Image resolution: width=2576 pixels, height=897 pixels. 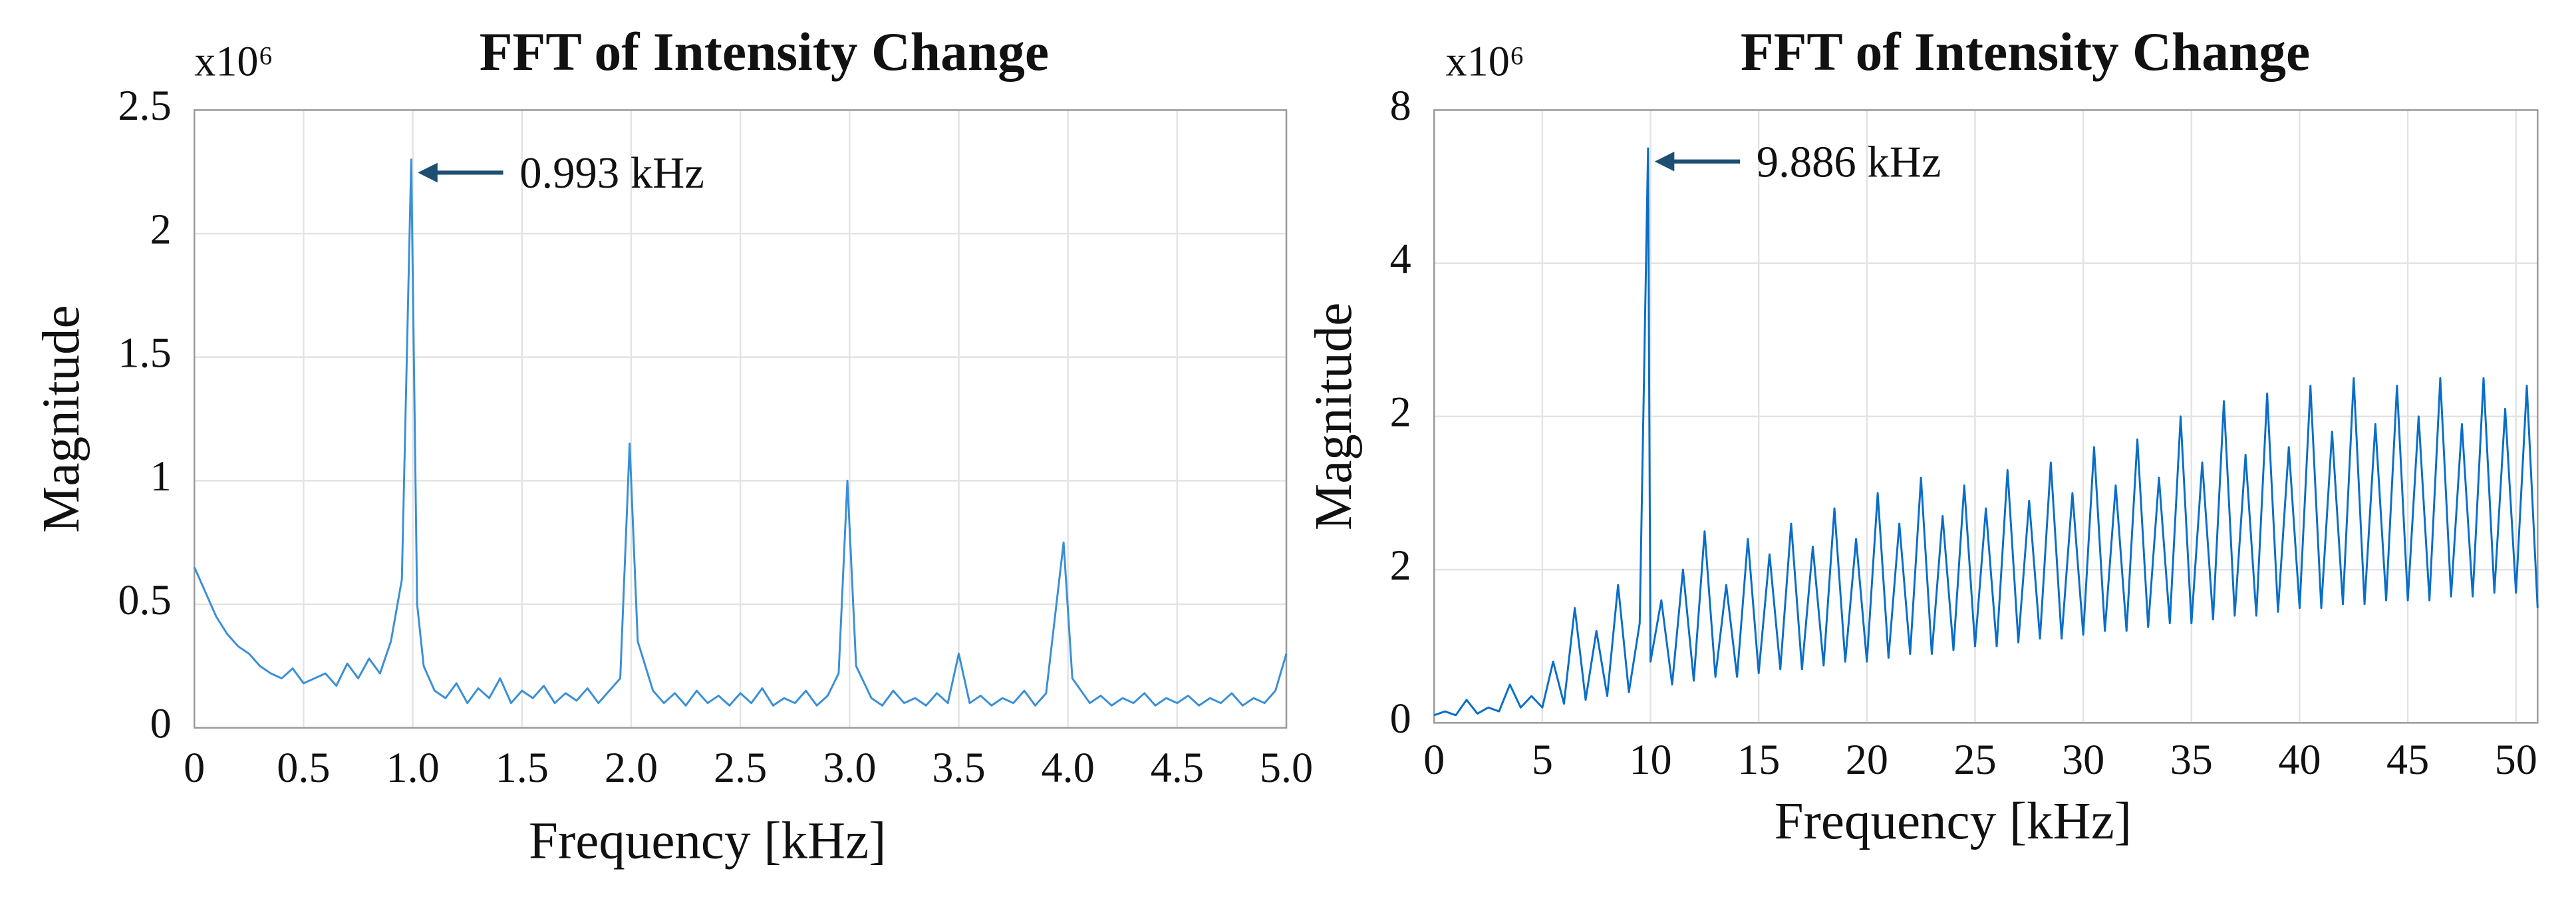 What do you see at coordinates (958, 768) in the screenshot?
I see `x-tick-label: 3.5` at bounding box center [958, 768].